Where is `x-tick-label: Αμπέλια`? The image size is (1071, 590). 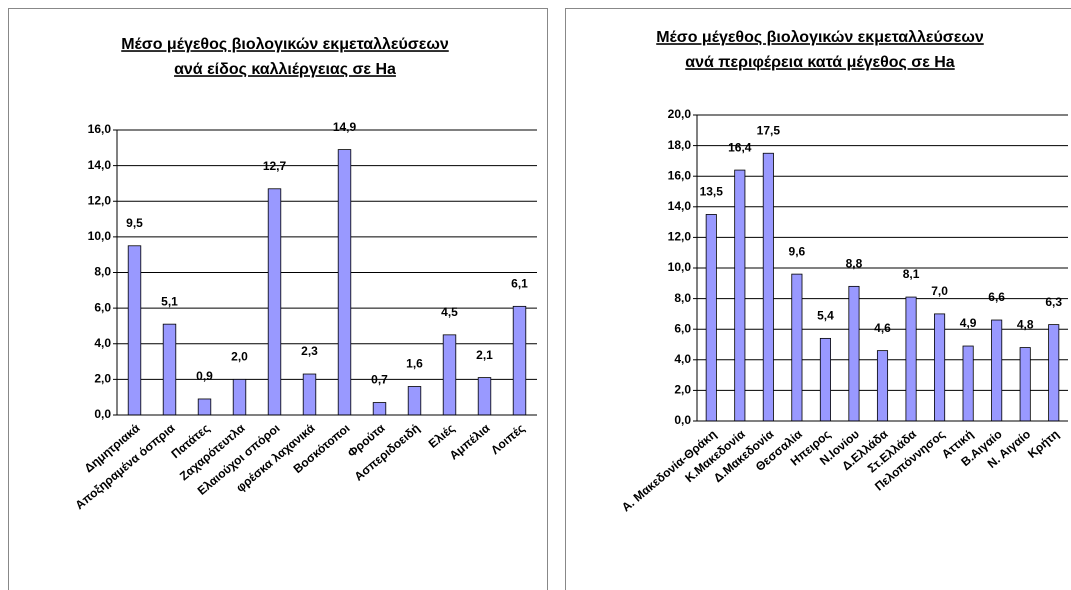 x-tick-label: Αμπέλια is located at coordinates (470, 442).